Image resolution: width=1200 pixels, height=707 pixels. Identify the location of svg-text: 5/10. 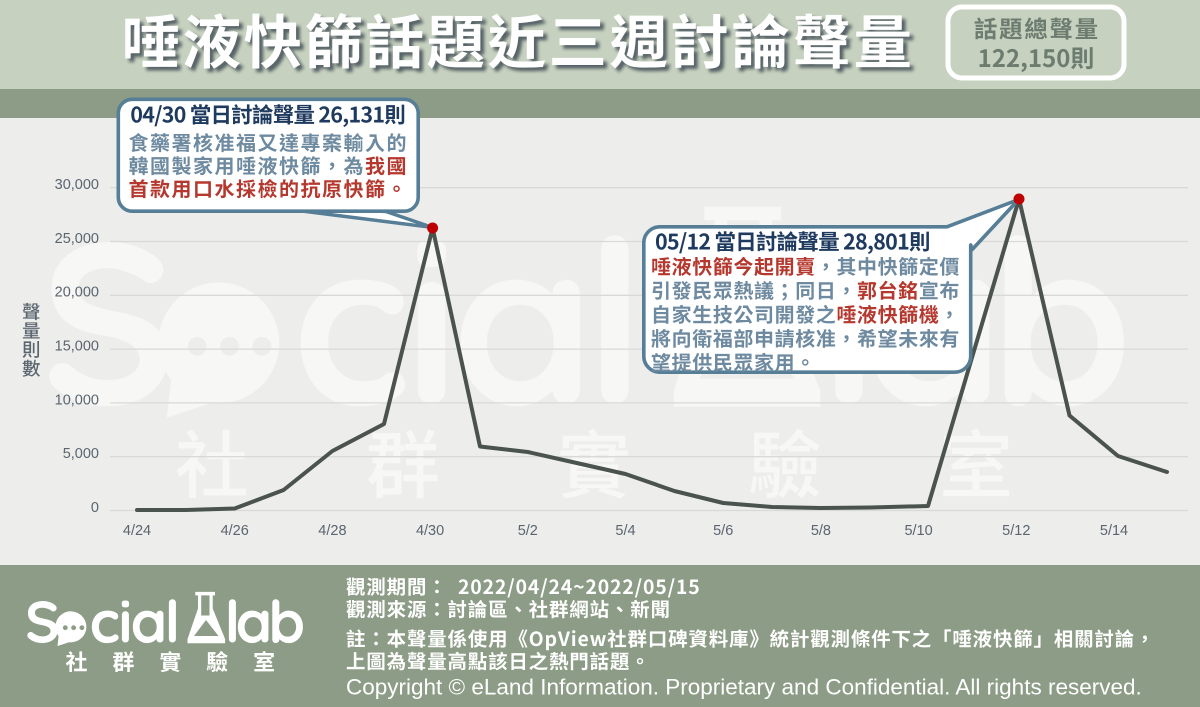
(918, 531).